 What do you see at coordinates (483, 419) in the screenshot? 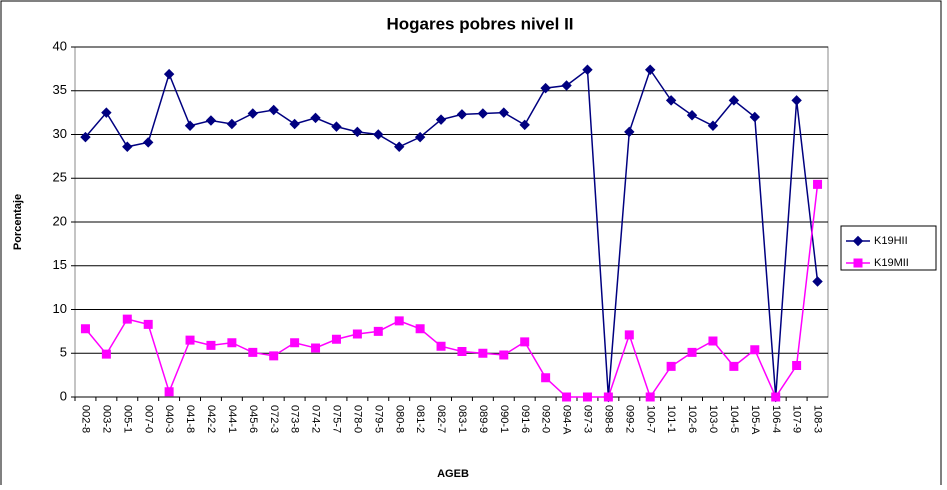
I see `x-tick-label: 089-9` at bounding box center [483, 419].